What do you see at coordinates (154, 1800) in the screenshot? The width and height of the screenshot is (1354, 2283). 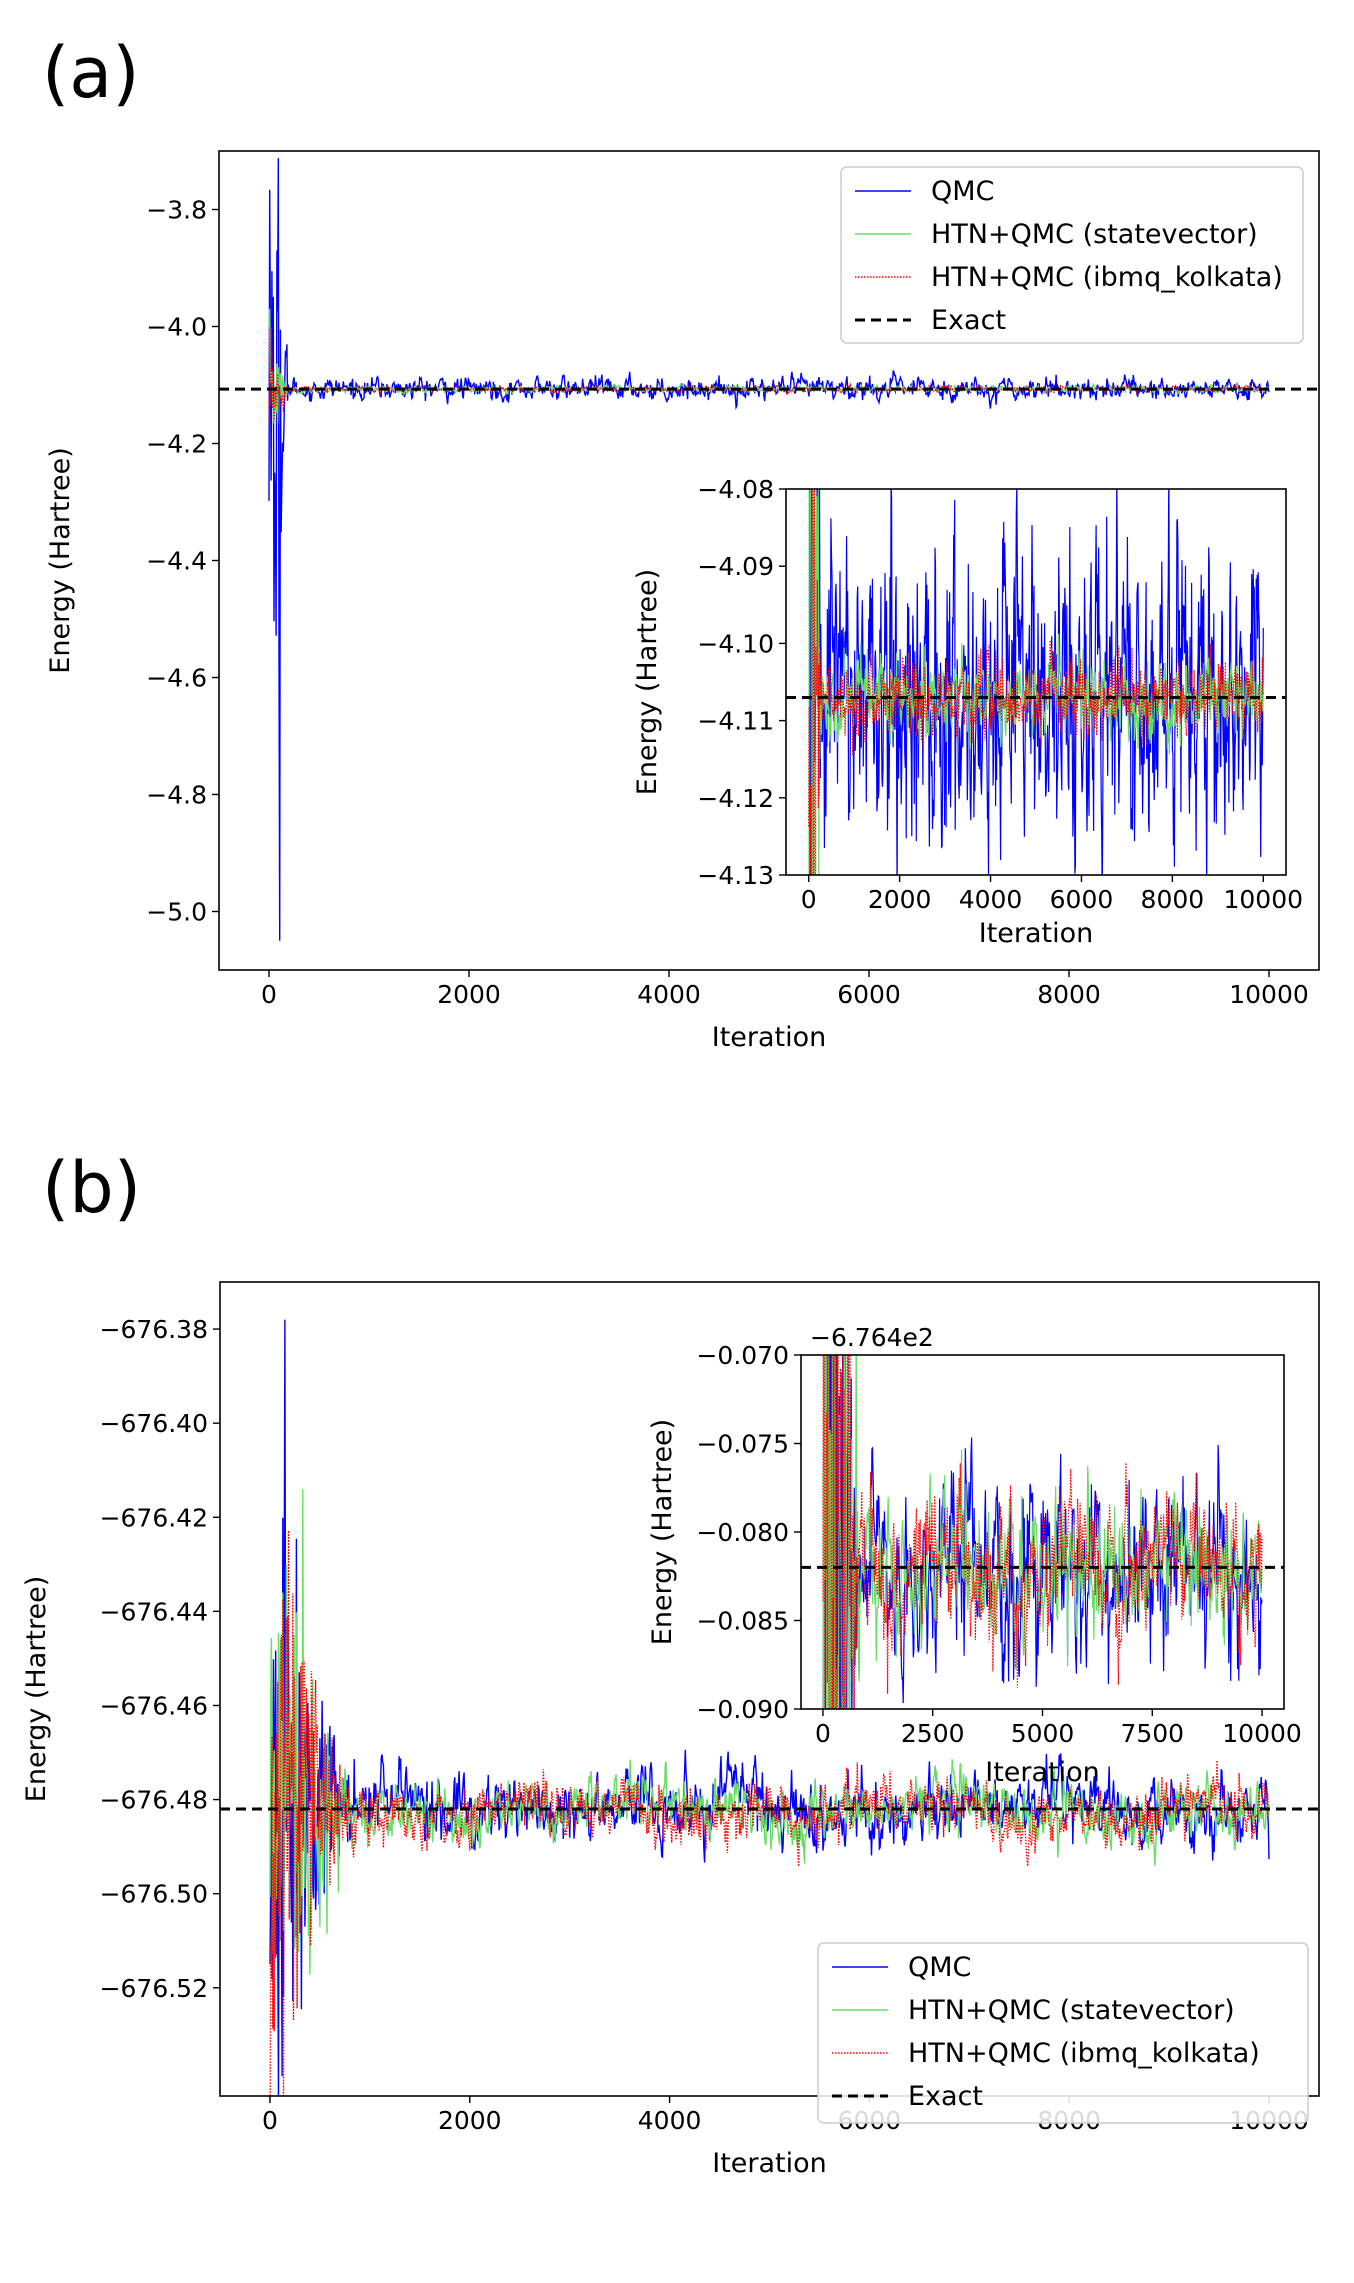 I see `b-main-ytick-label: −676.48` at bounding box center [154, 1800].